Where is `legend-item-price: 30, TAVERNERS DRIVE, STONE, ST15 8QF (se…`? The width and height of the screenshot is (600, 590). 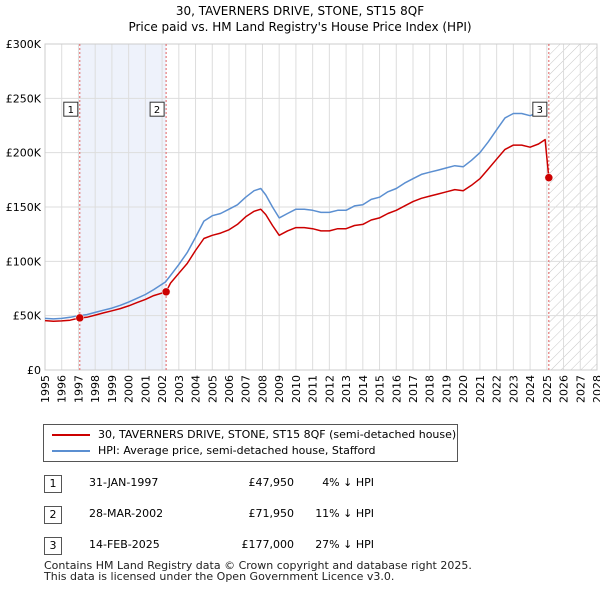 legend-item-price: 30, TAVERNERS DRIVE, STONE, ST15 8QF (se… is located at coordinates (254, 435).